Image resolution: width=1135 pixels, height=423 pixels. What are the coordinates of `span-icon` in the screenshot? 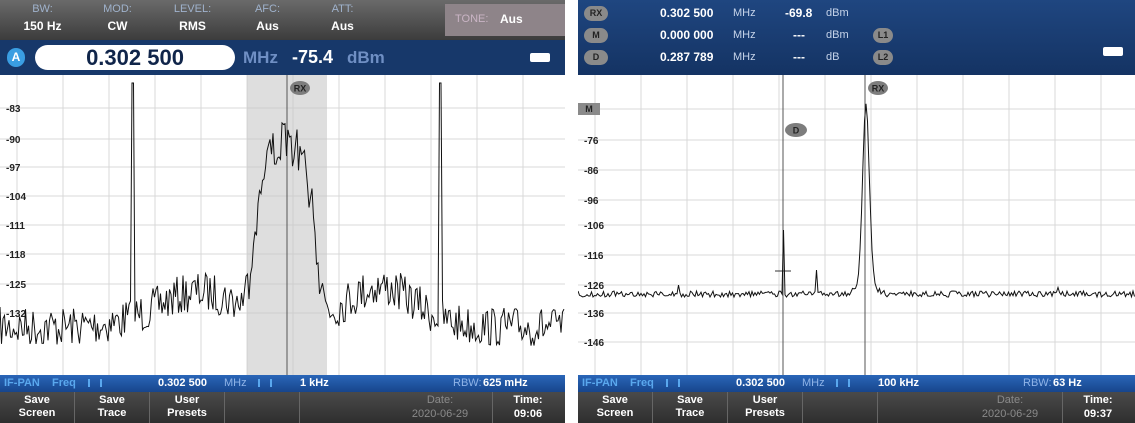 It's located at (265, 383).